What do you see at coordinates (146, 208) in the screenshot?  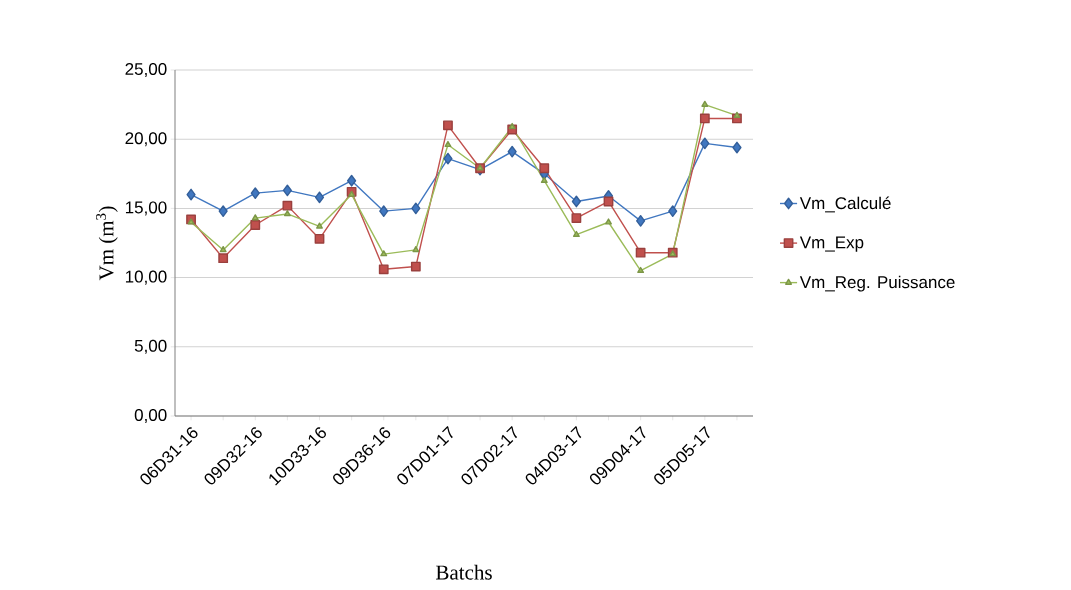 I see `y-tick-label: 15,00` at bounding box center [146, 208].